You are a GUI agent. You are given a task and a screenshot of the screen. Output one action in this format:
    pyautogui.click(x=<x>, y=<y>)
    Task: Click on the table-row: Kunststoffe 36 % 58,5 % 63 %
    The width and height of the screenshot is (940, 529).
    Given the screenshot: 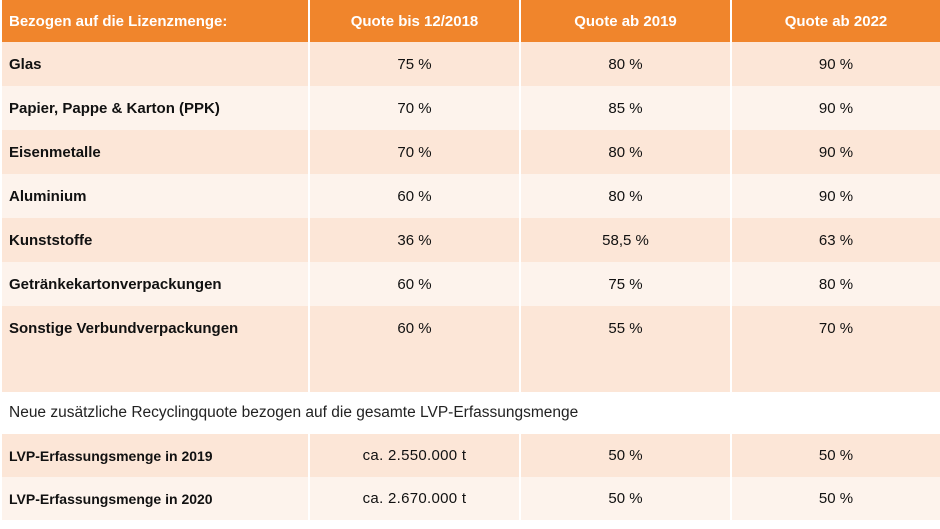 What is the action you would take?
    pyautogui.click(x=471, y=240)
    